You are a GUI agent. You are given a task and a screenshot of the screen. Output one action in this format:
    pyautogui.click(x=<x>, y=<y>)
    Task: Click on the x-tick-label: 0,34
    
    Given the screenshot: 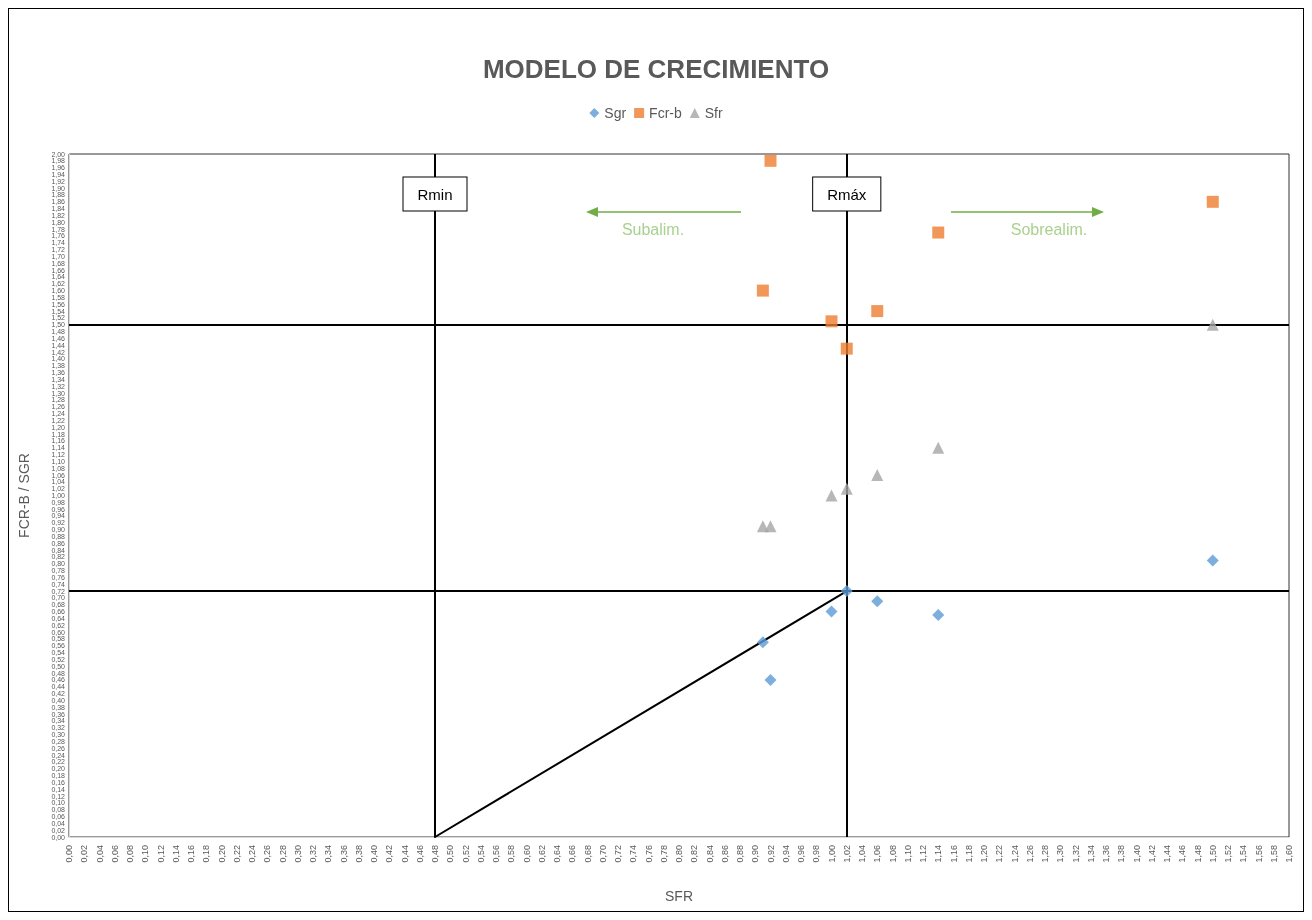 What is the action you would take?
    pyautogui.click(x=328, y=854)
    